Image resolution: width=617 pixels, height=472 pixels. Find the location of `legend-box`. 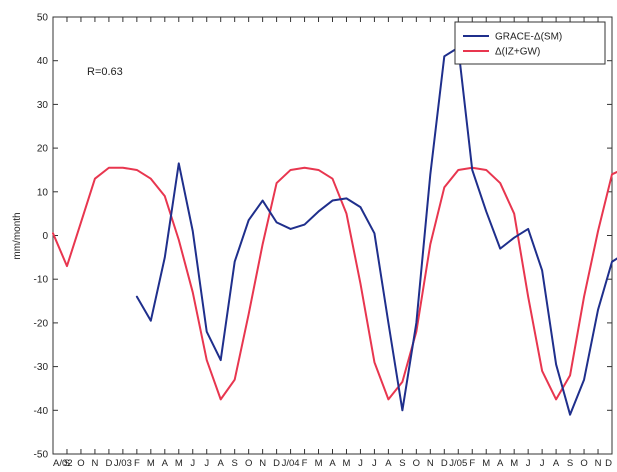

legend-box is located at coordinates (530, 43).